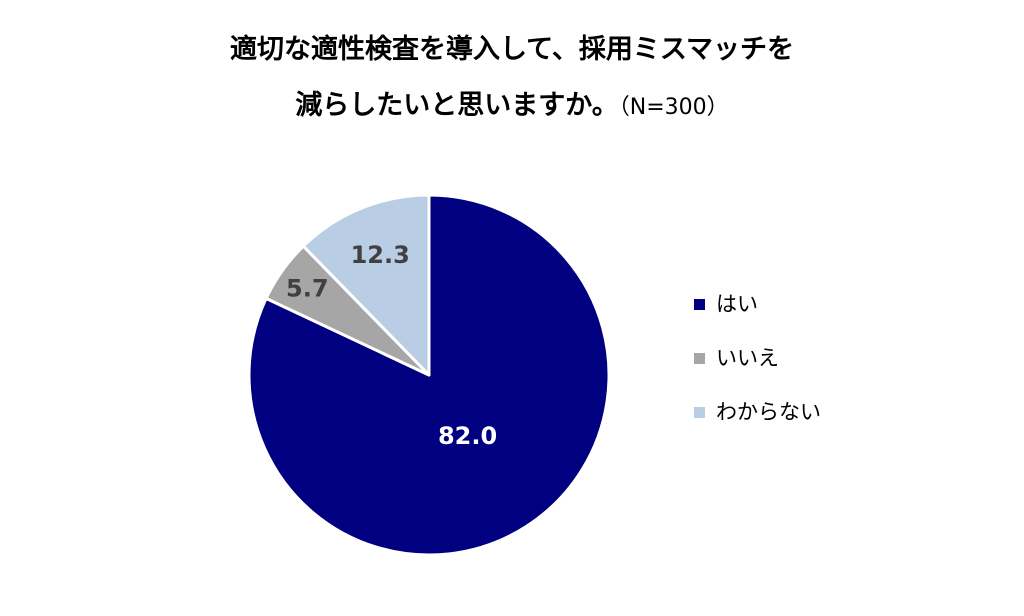 This screenshot has height=616, width=1024. I want to click on sample-size-label: （N=300）, so click(673, 107).